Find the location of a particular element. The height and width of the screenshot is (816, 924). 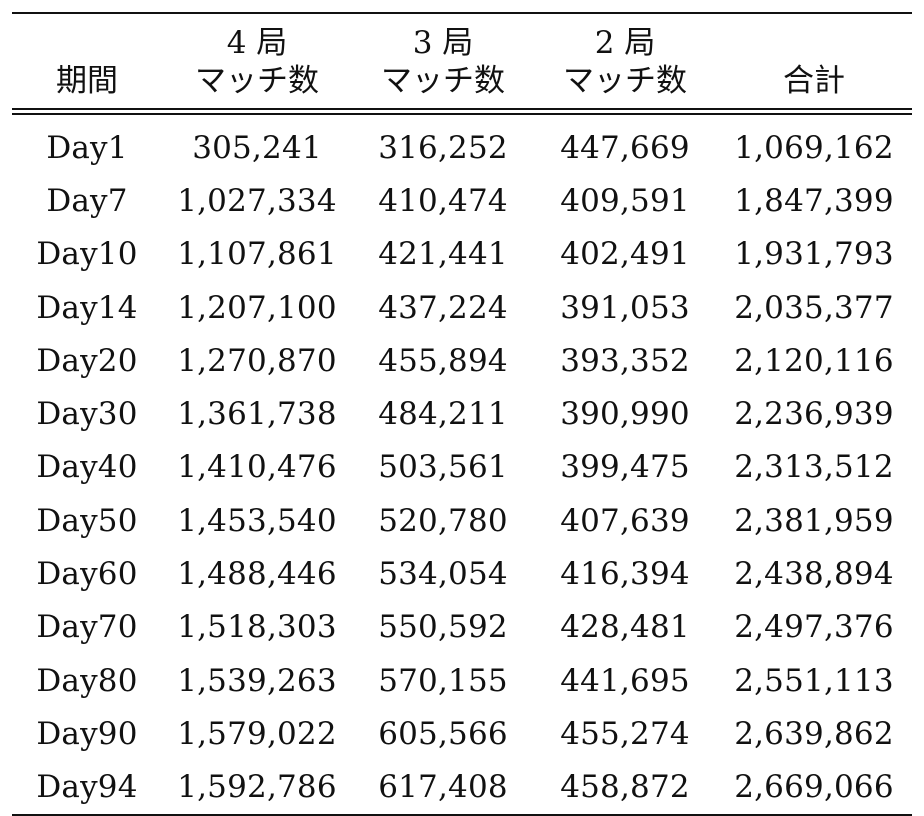

cell-total: 1,069,162 is located at coordinates (814, 147).